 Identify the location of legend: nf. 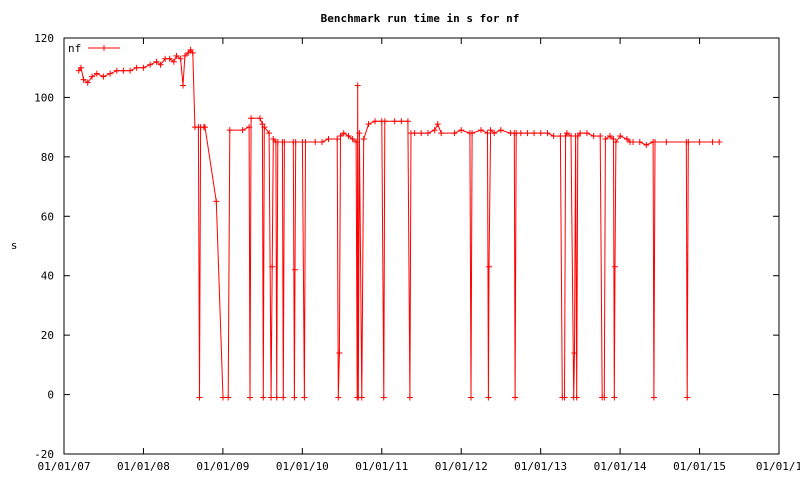
(94, 48).